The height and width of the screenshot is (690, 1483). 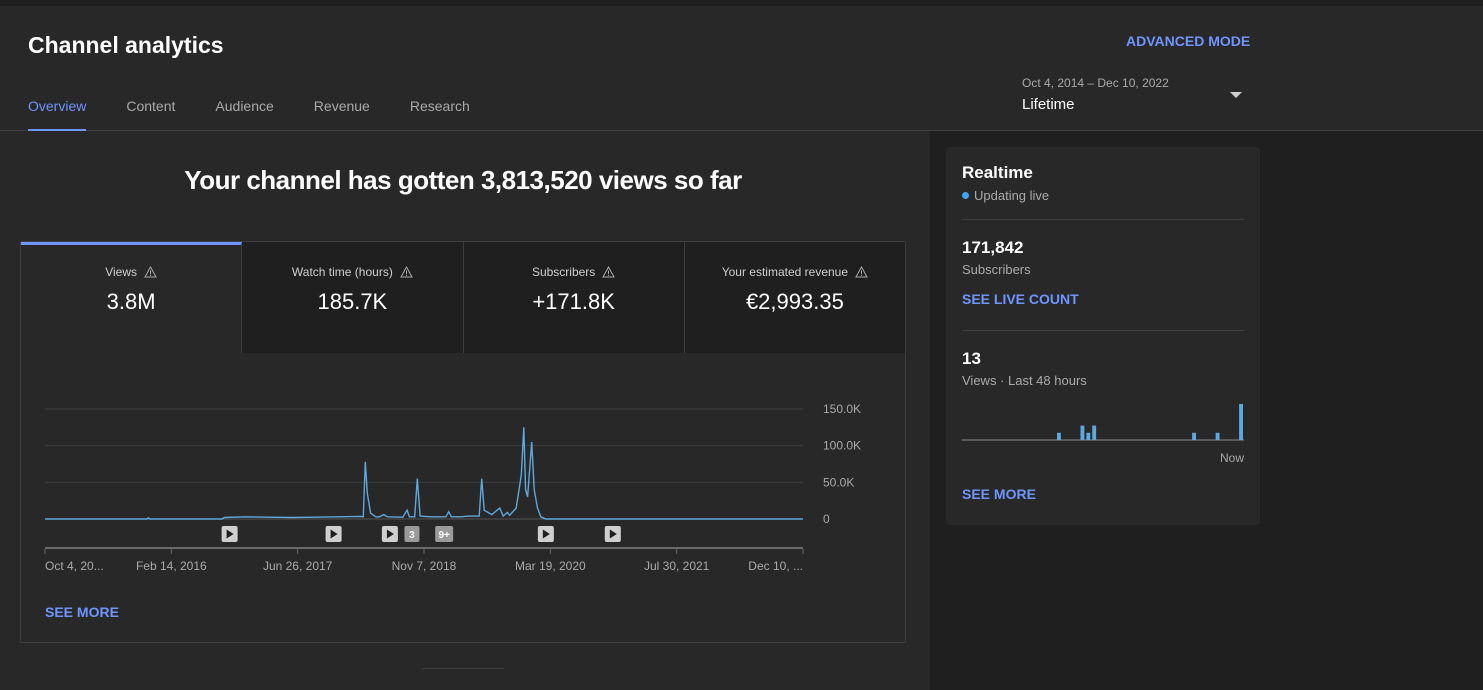 I want to click on metric-value: 185.7K, so click(x=352, y=301).